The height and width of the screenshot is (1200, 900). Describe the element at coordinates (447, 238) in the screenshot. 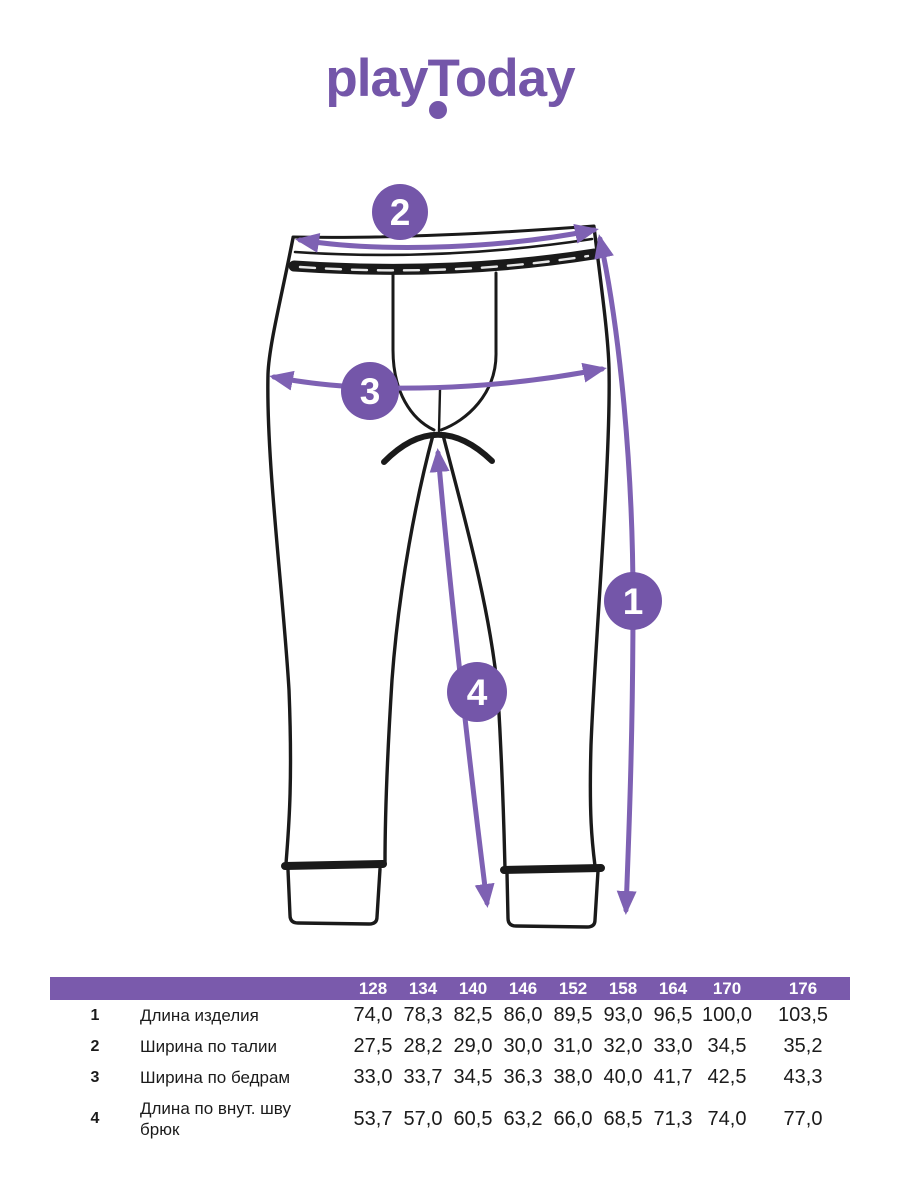

I see `arrow-waist-width` at that location.